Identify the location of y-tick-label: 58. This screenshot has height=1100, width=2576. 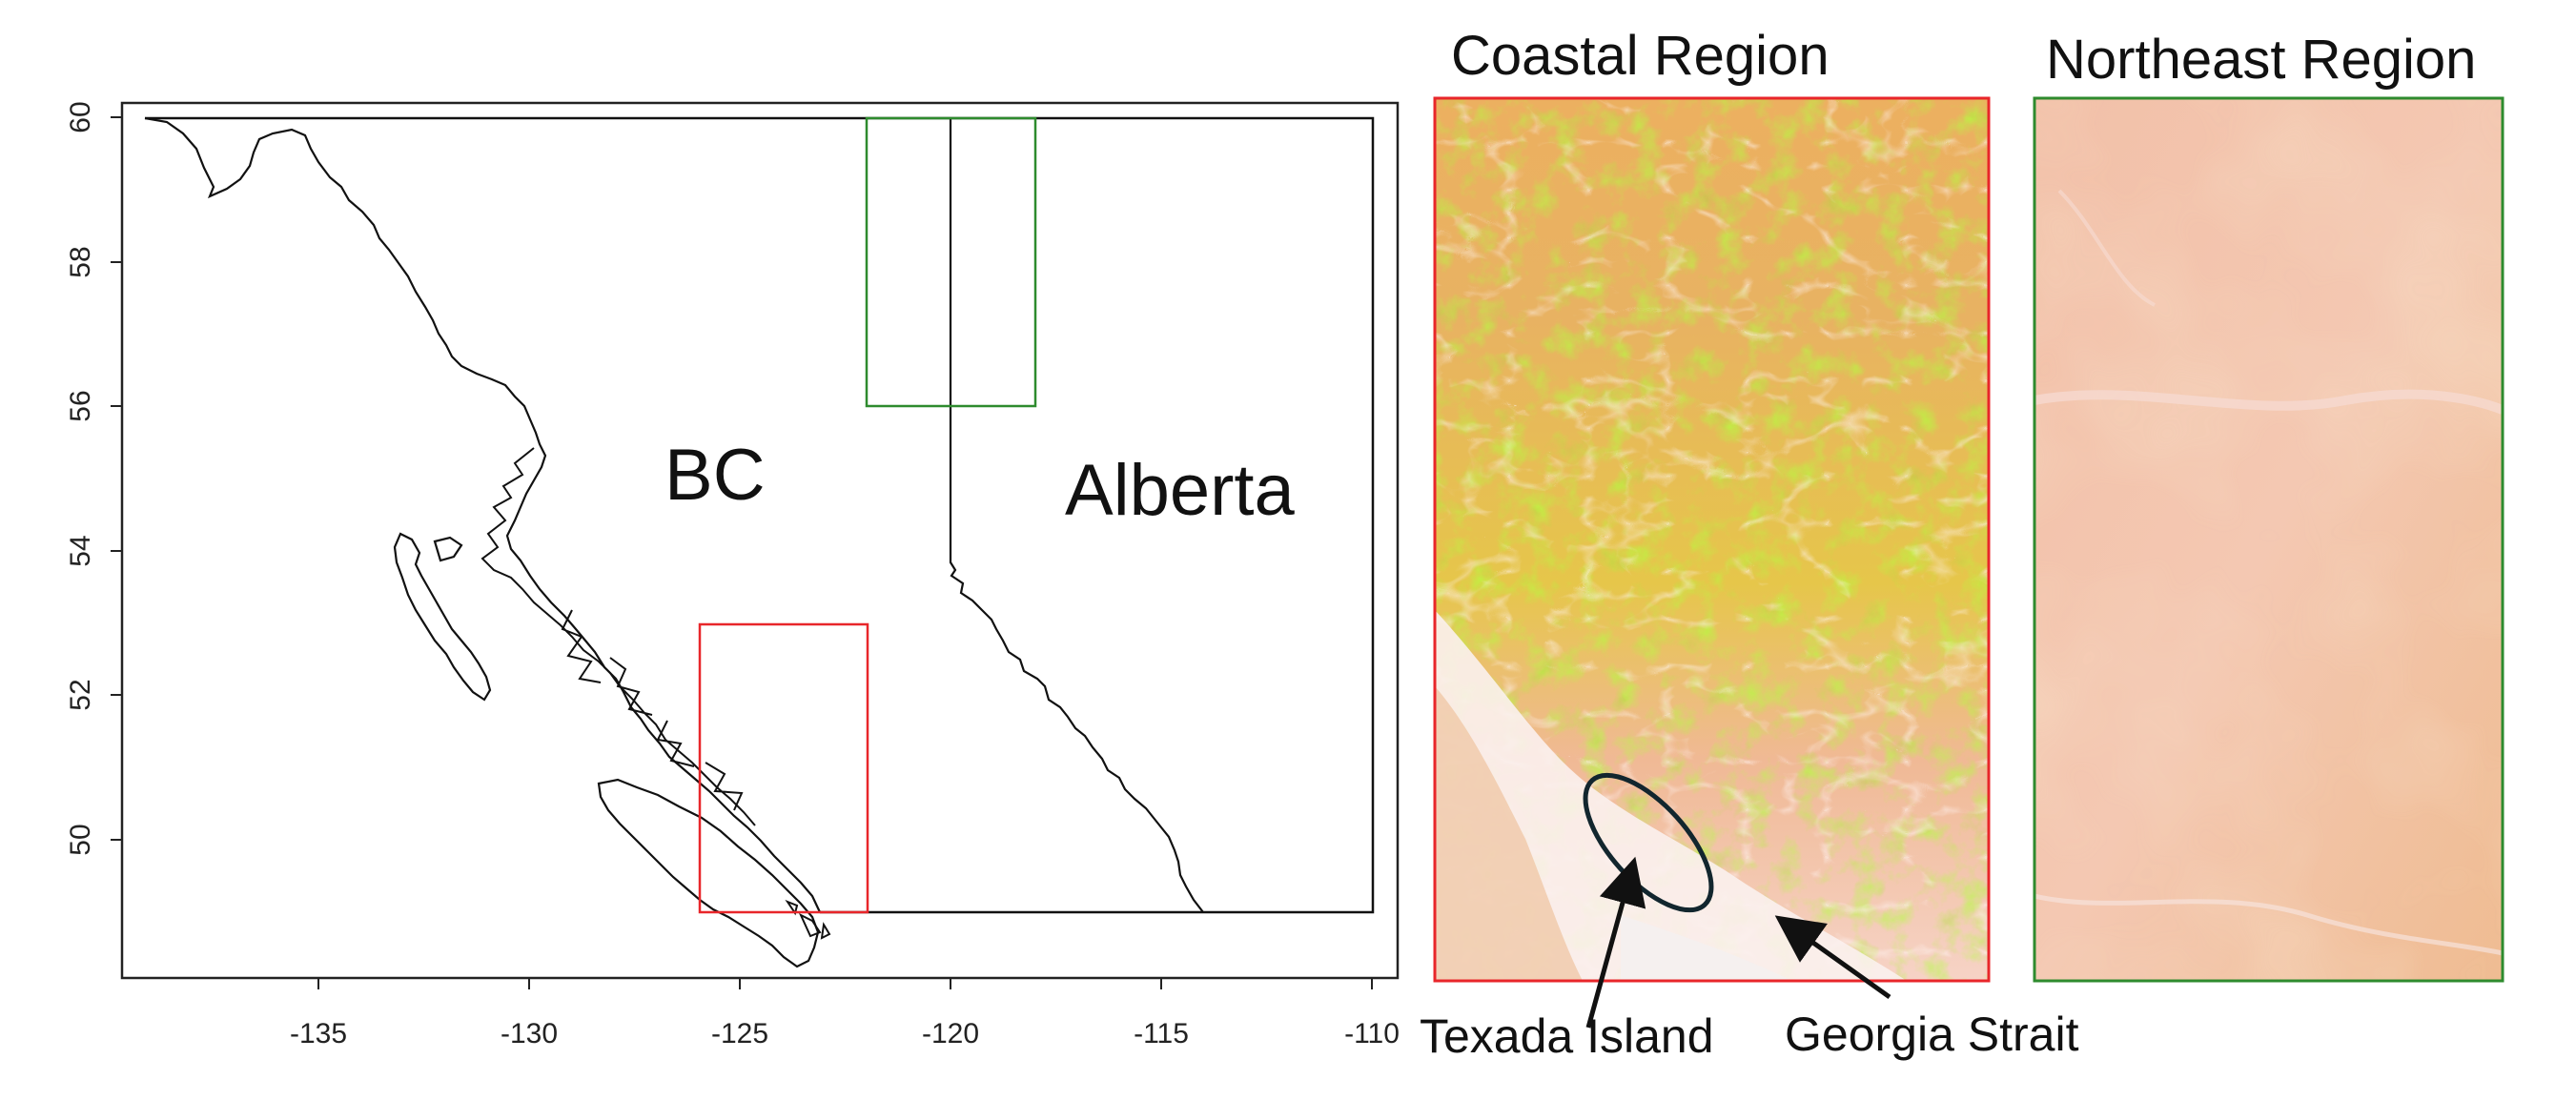
(81, 261).